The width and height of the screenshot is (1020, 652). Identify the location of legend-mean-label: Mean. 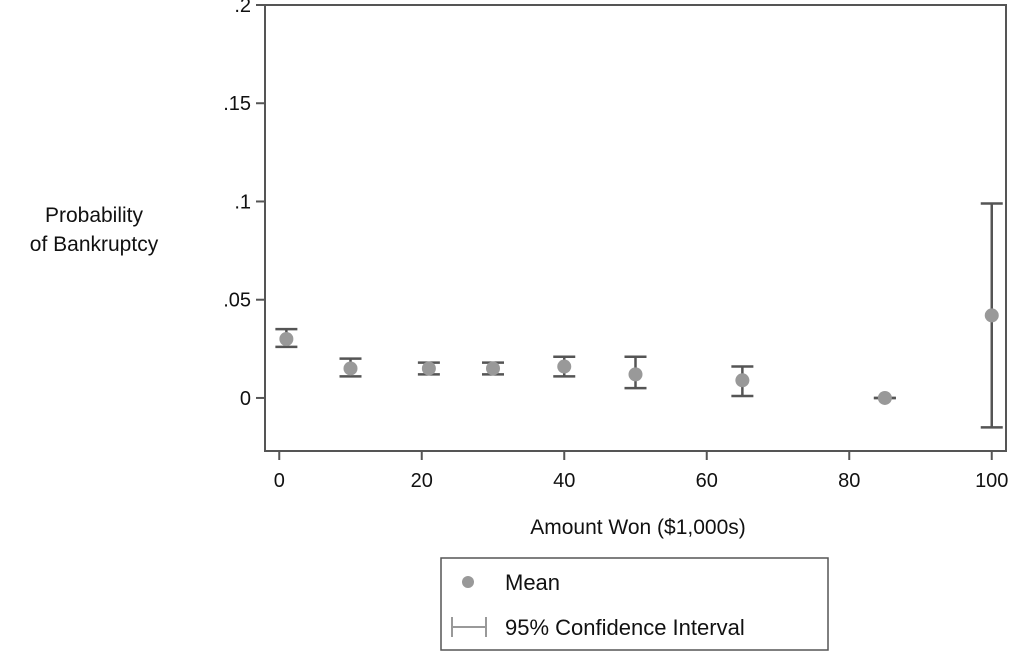
(532, 582).